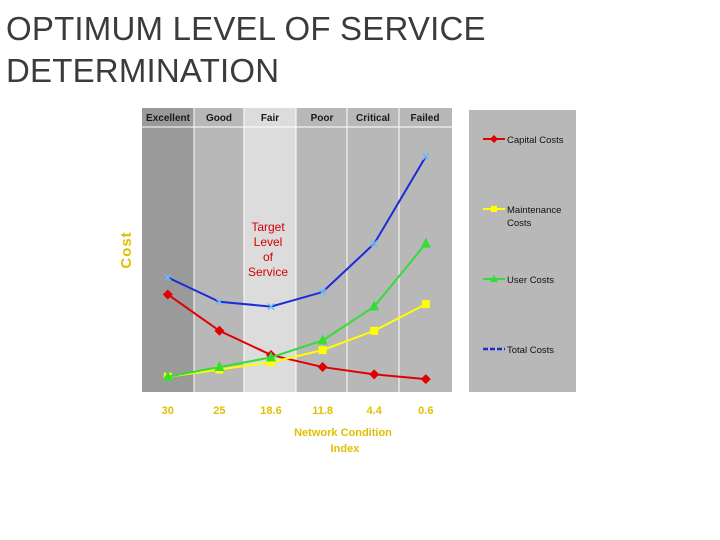 This screenshot has height=540, width=720. I want to click on legend-maintenance: Maintenance Costs, so click(522, 217).